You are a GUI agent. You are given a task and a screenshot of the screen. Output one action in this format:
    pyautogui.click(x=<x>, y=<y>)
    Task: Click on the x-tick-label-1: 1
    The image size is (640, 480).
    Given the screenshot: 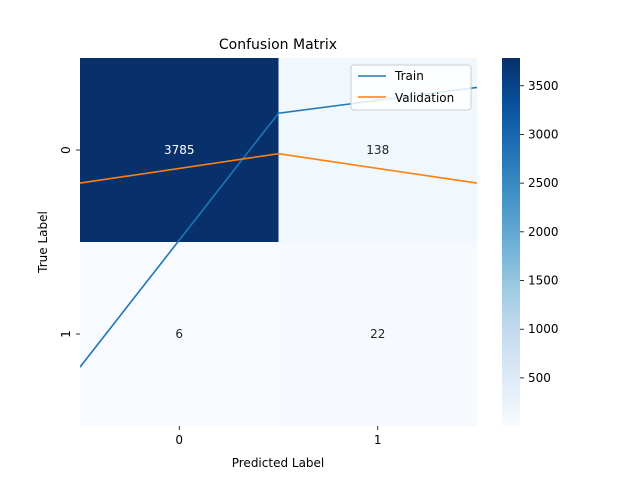 What is the action you would take?
    pyautogui.click(x=378, y=440)
    